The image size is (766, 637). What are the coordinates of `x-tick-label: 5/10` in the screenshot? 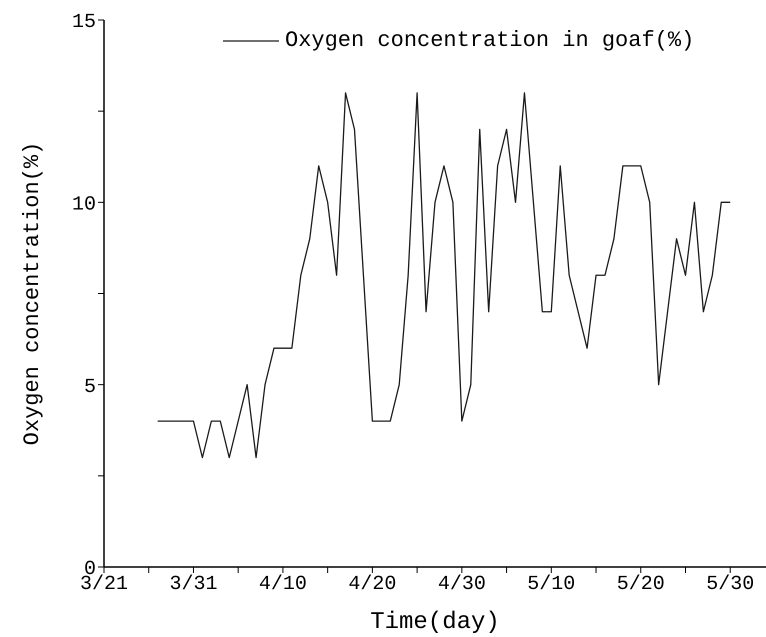 It's located at (551, 584).